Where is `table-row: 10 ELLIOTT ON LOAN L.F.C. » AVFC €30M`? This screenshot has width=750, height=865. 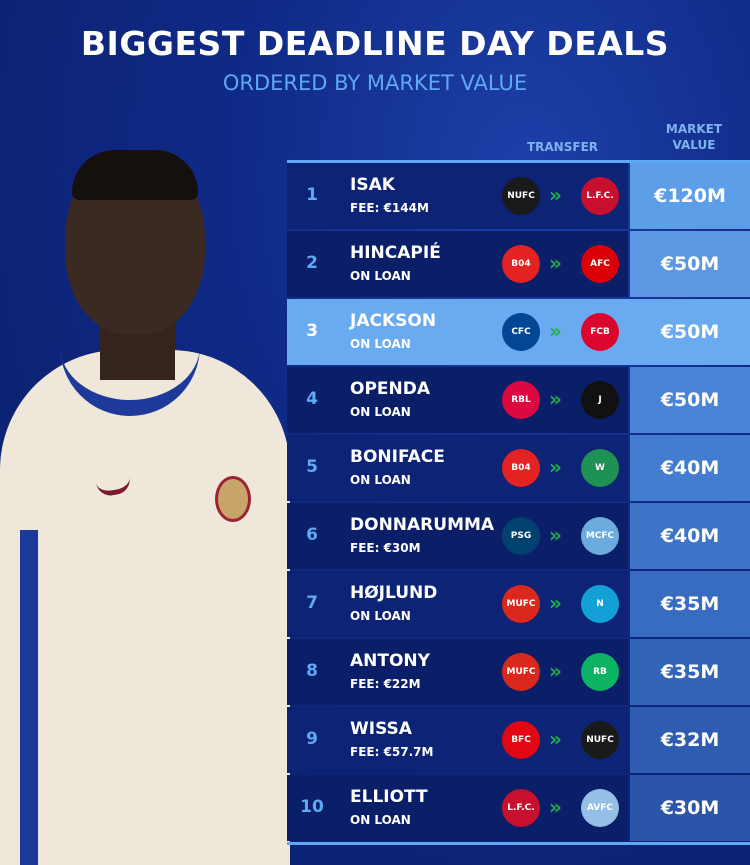 table-row: 10 ELLIOTT ON LOAN L.F.C. » AVFC €30M is located at coordinates (518, 808).